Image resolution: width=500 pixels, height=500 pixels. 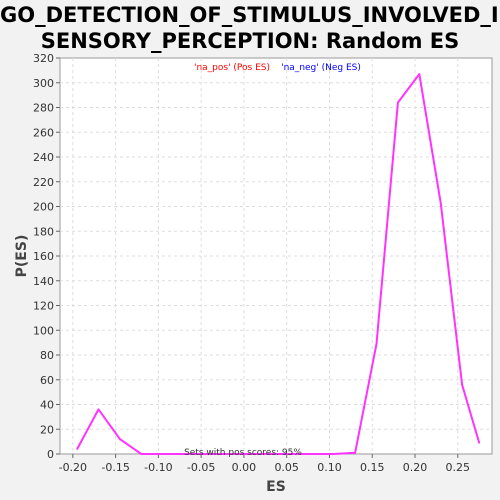 I want to click on x-tick-label: 0.00, so click(x=244, y=467).